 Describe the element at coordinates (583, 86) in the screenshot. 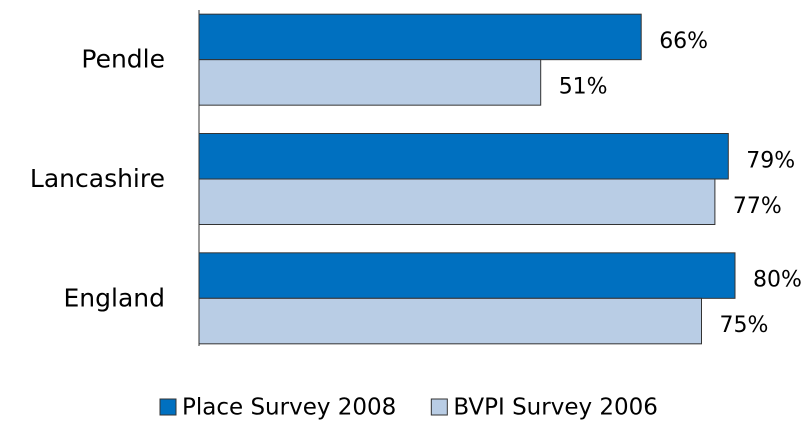

I see `value-label: 51%` at that location.